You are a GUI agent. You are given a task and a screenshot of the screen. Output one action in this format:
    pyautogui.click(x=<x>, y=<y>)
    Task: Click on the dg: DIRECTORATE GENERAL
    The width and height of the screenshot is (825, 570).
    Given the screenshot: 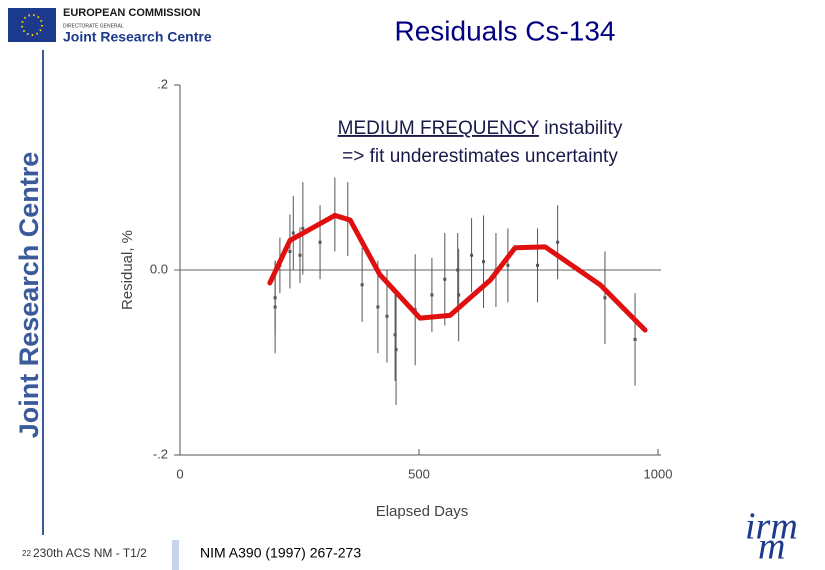 What is the action you would take?
    pyautogui.click(x=93, y=26)
    